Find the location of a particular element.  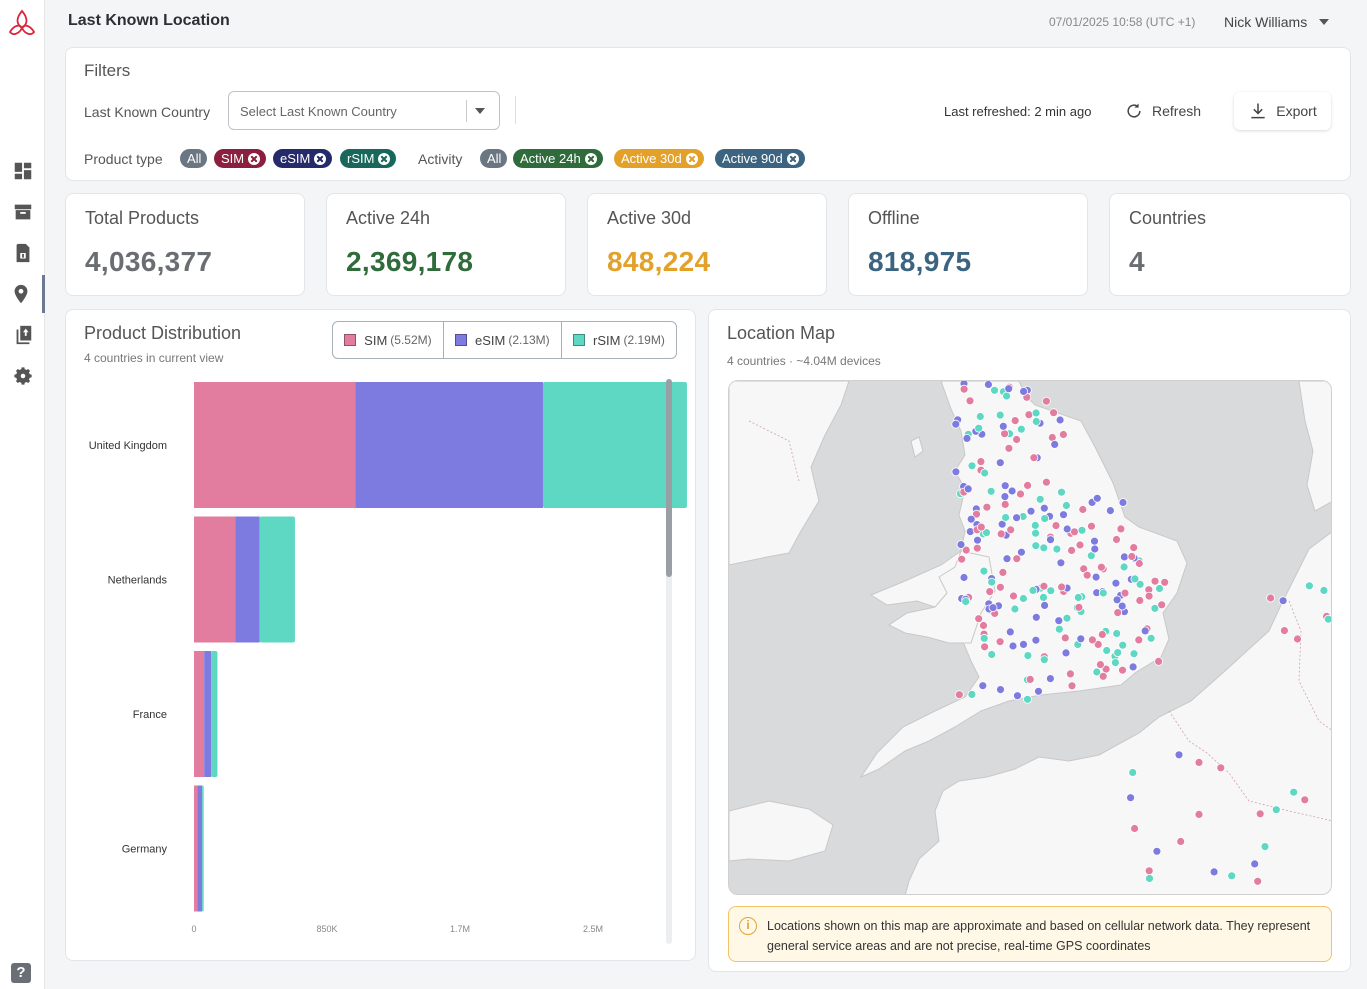

bar-sim-france is located at coordinates (199, 714).